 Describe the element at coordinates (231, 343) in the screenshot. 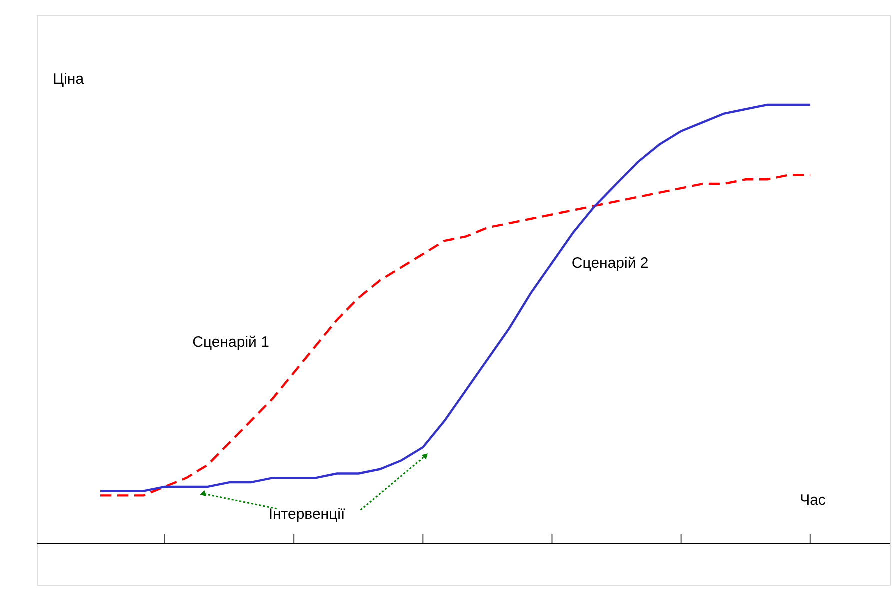

I see `text: Сценарій 1` at that location.